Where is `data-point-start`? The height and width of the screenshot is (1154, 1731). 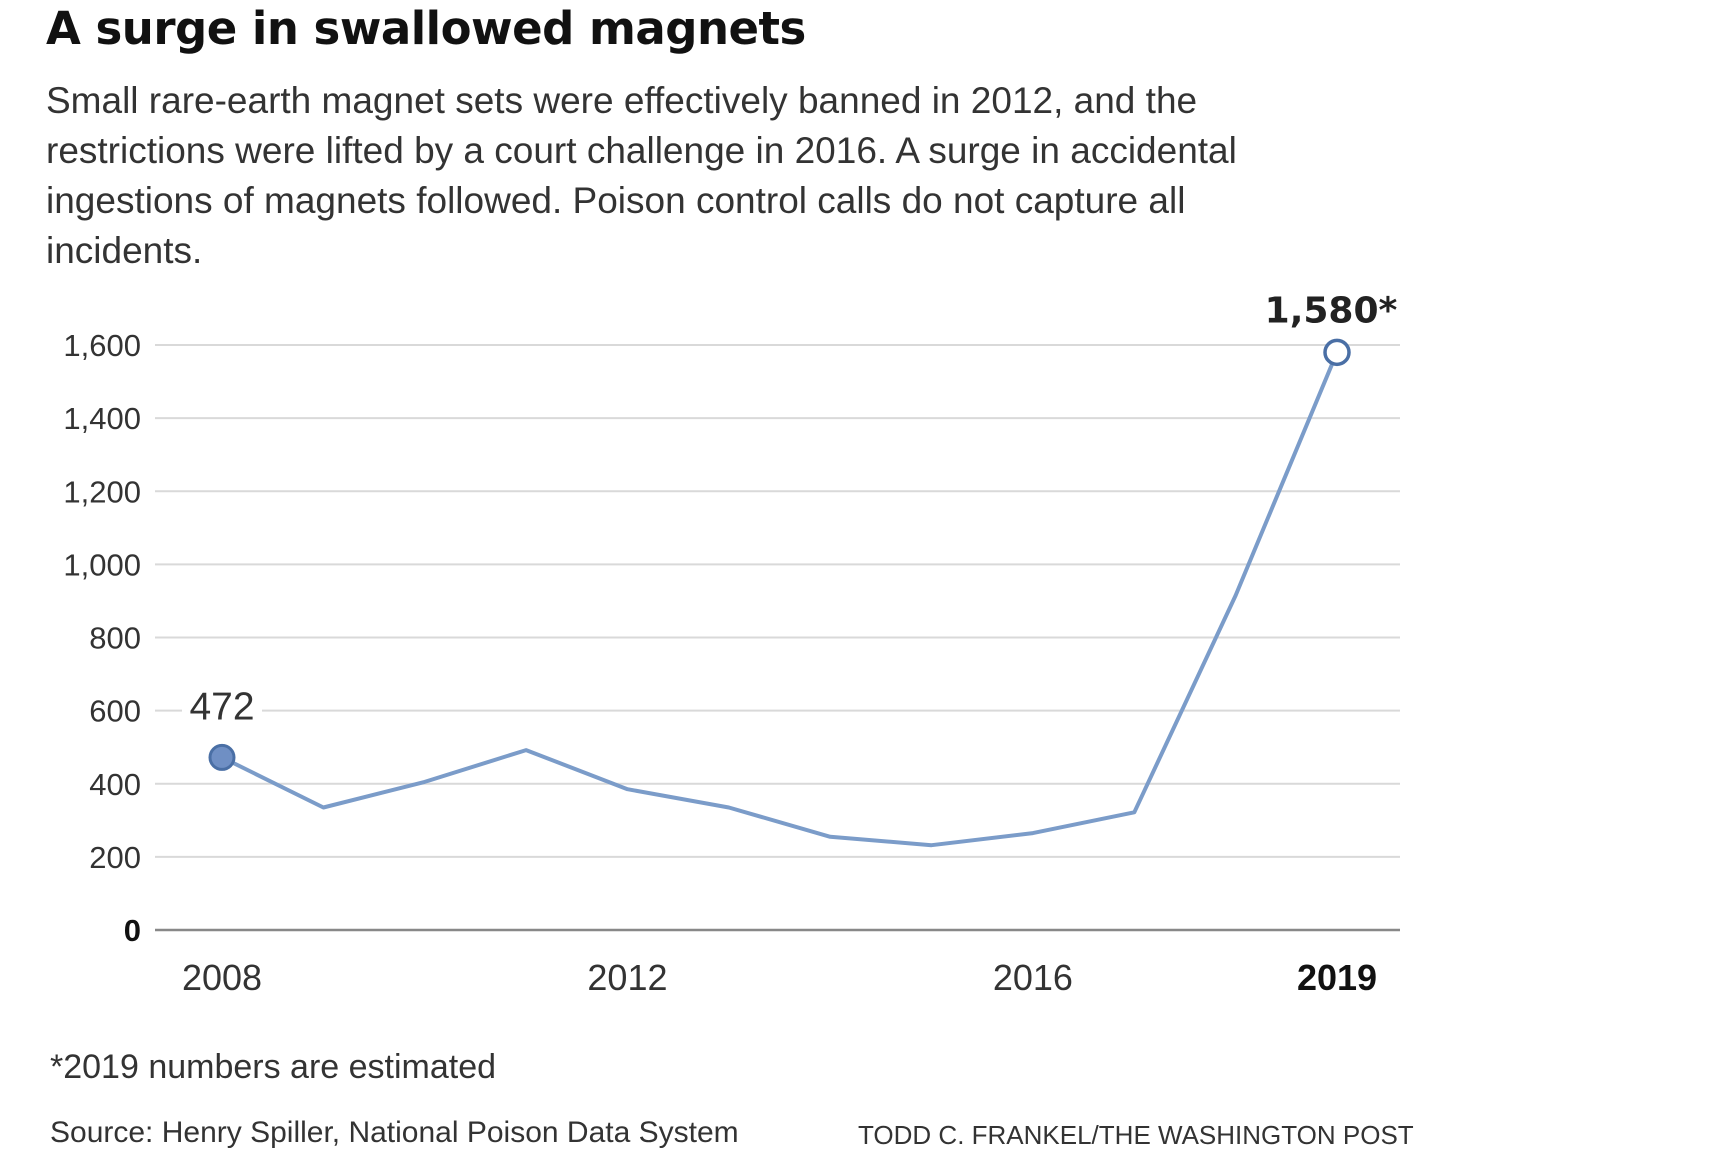 data-point-start is located at coordinates (222, 757).